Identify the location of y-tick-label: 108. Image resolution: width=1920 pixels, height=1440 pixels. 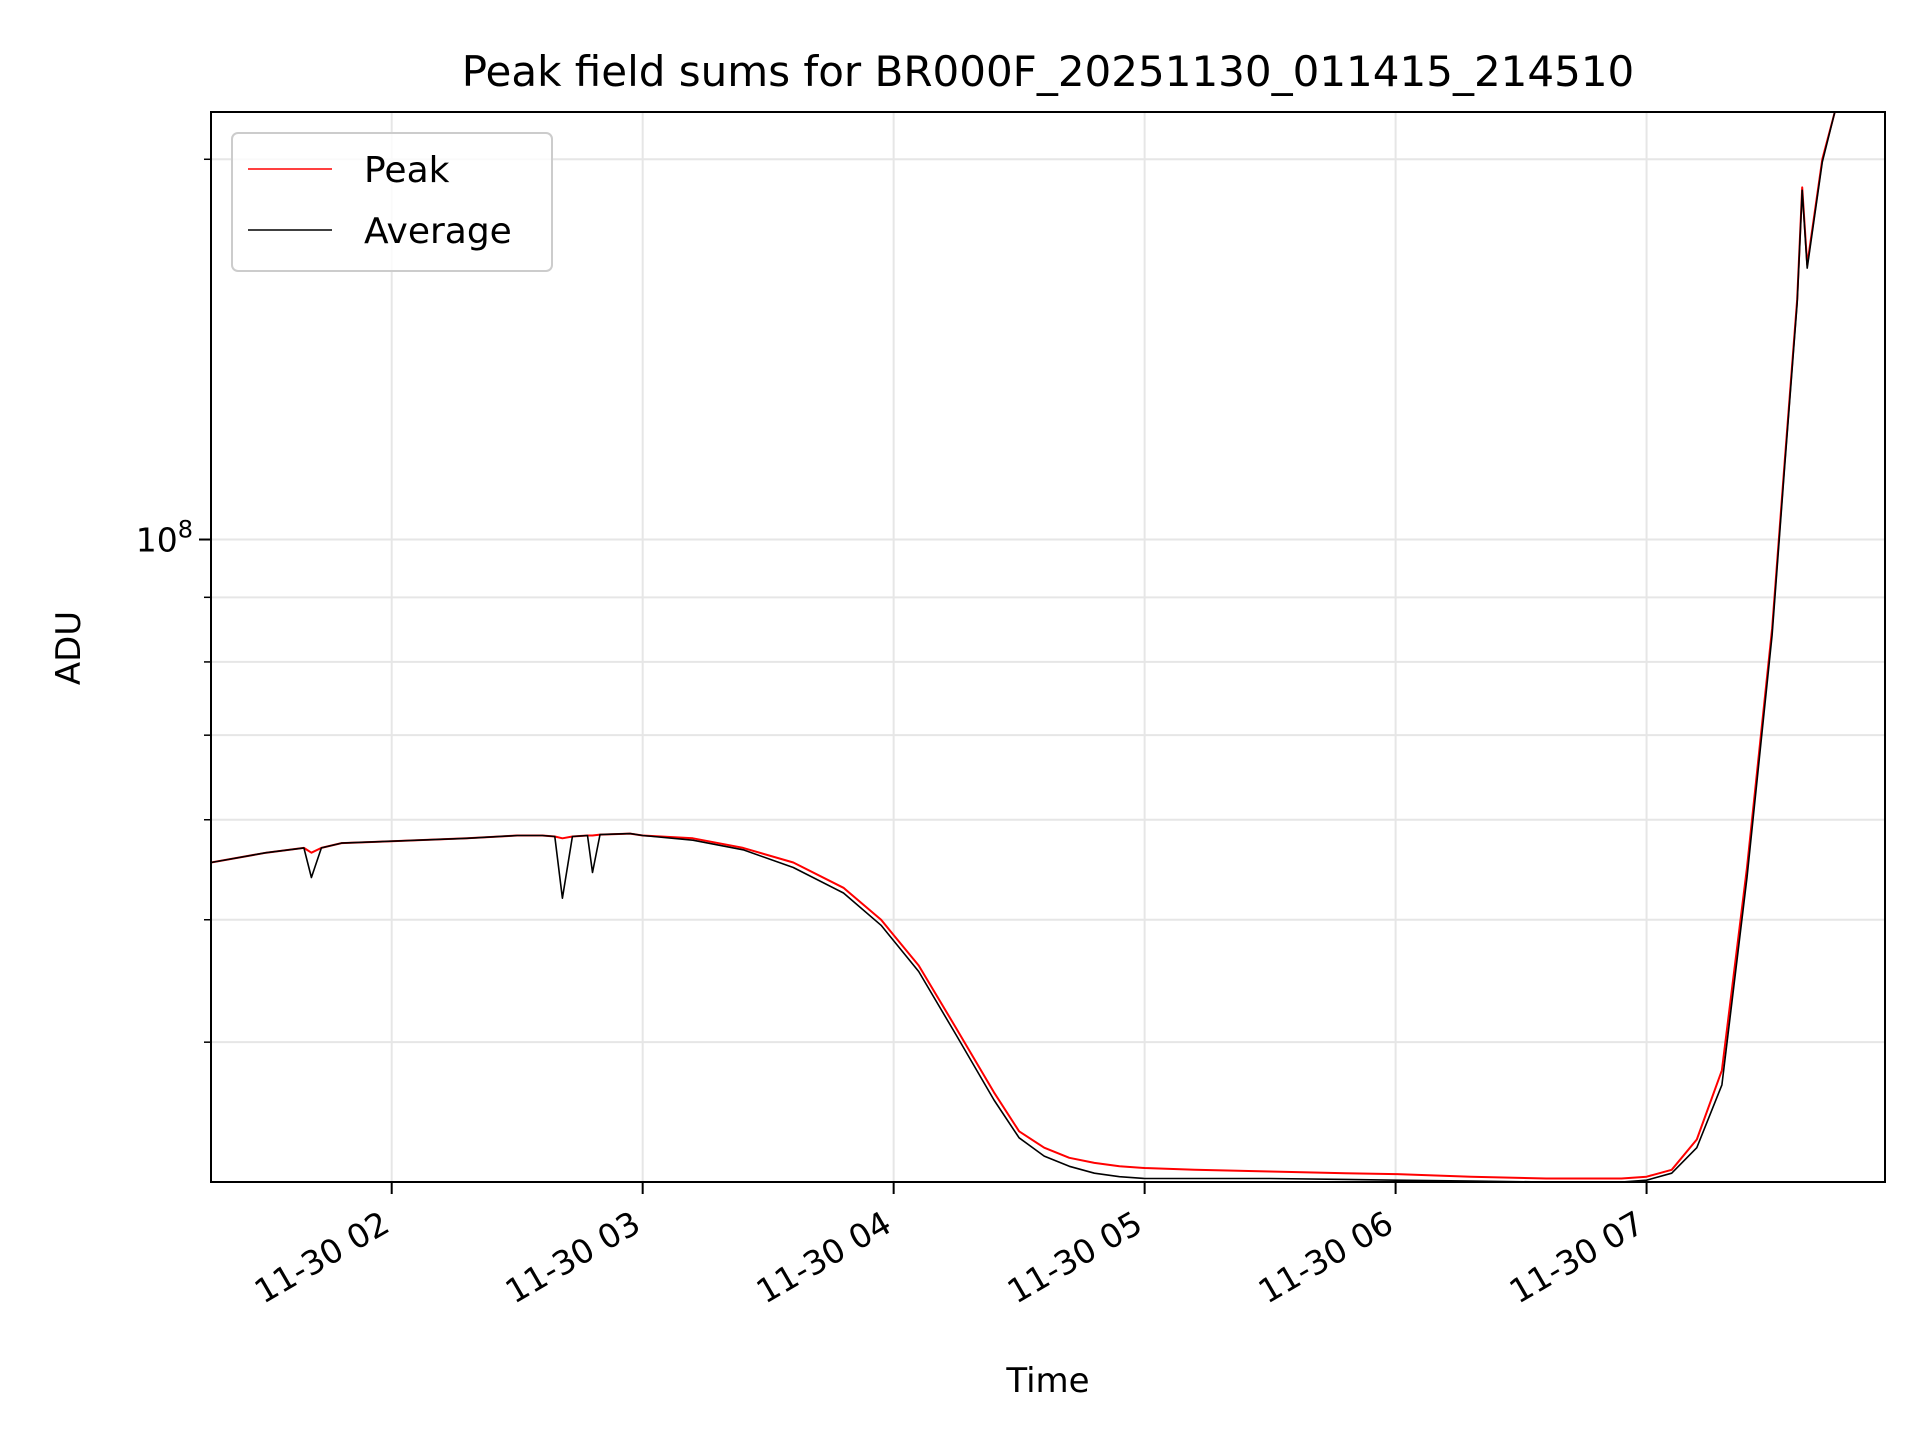
(164, 538).